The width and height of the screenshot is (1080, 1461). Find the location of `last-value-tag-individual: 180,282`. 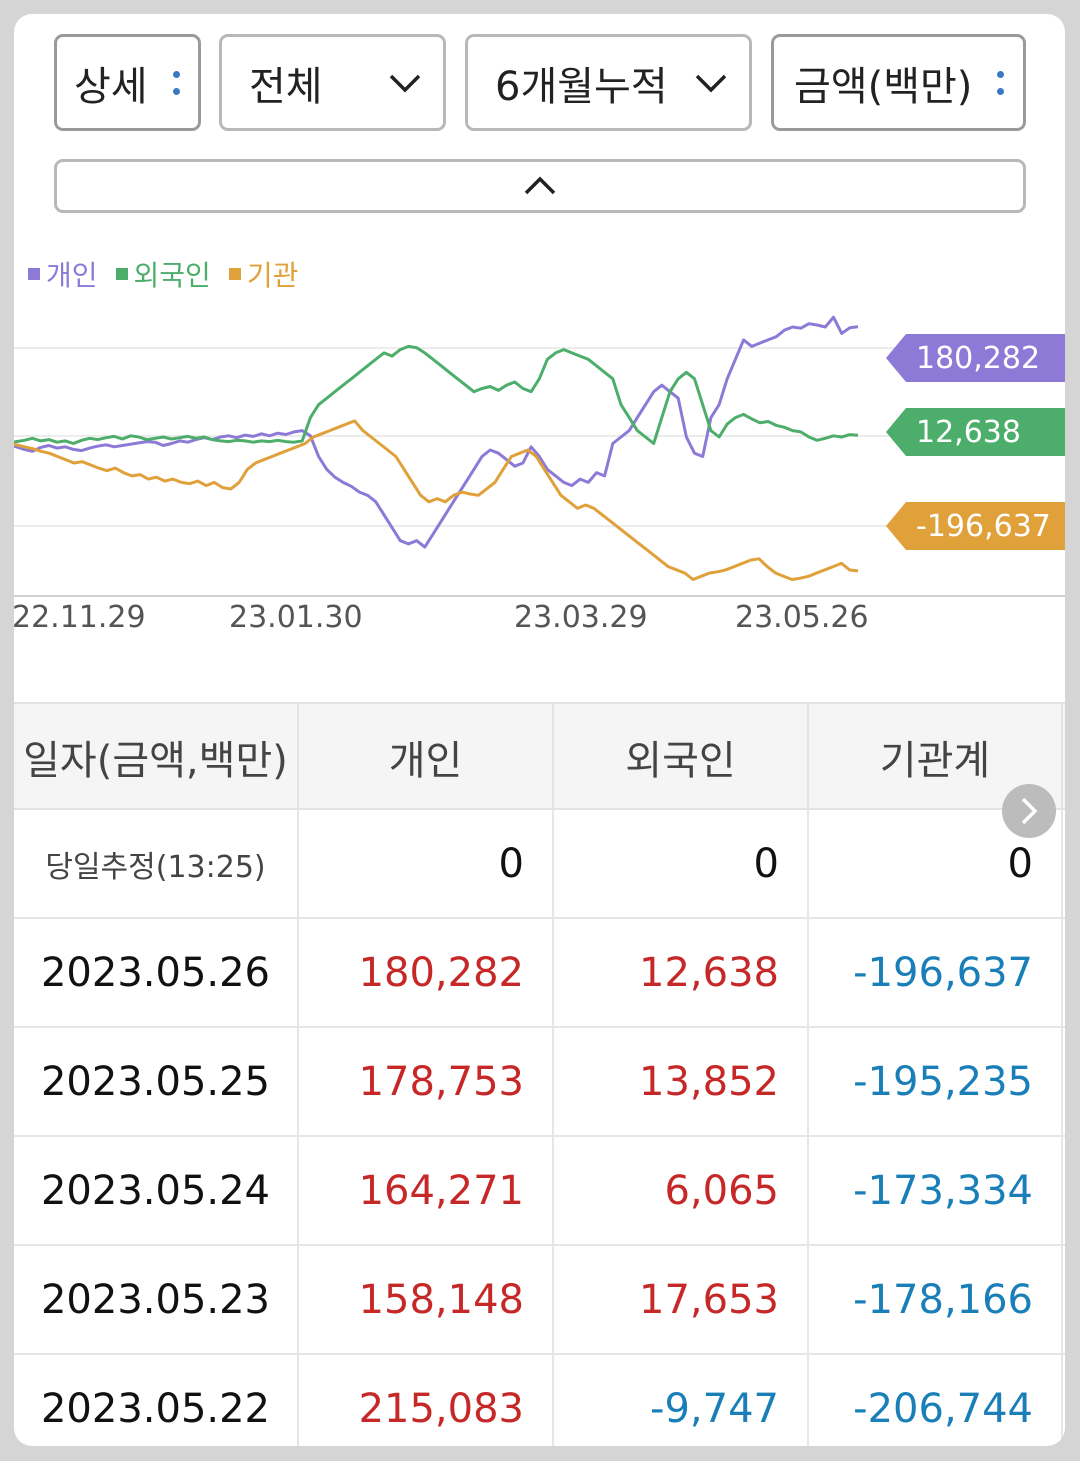

last-value-tag-individual: 180,282 is located at coordinates (975, 358).